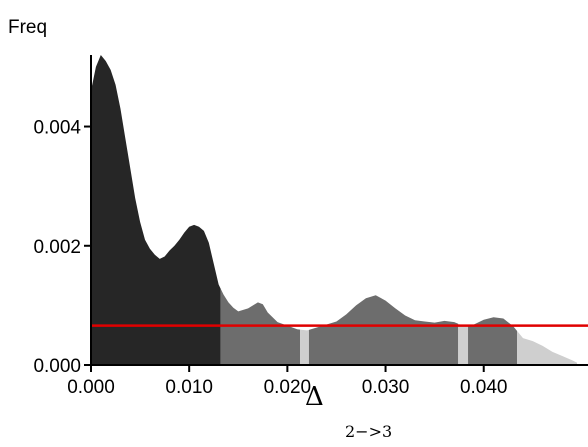  I want to click on x-tick-label: 0.040, so click(484, 387).